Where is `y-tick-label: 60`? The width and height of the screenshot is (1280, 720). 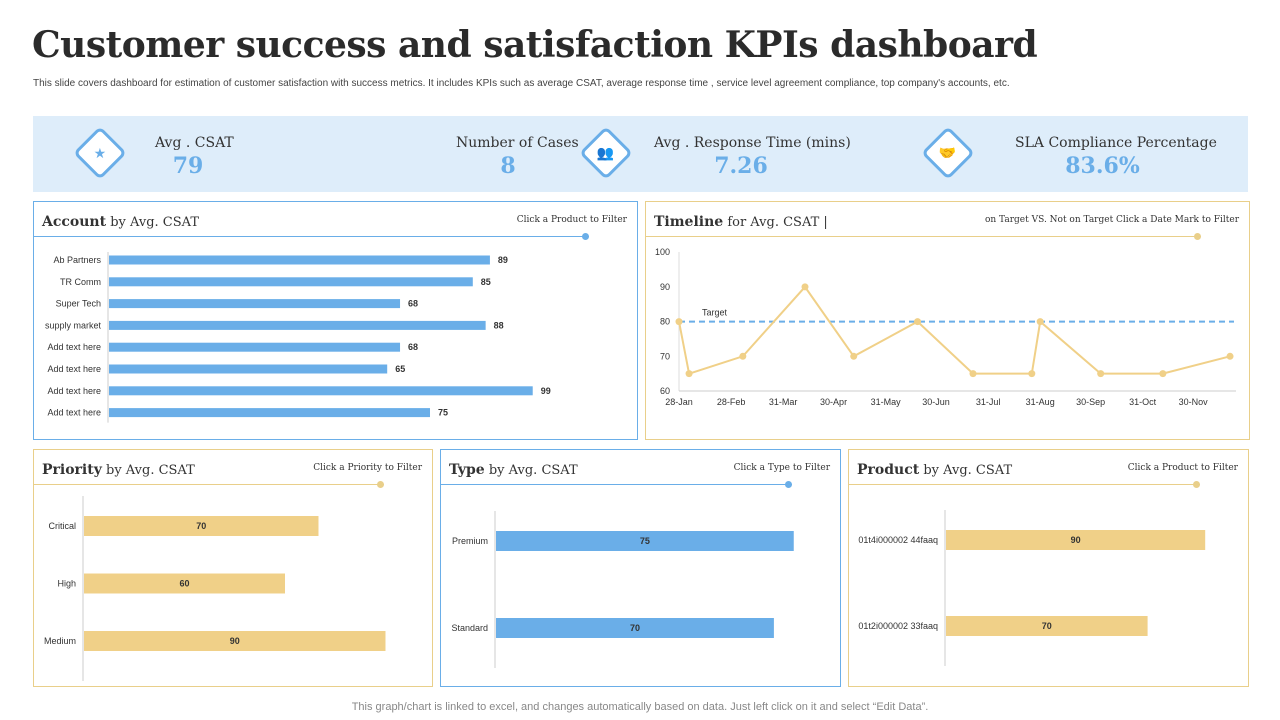 y-tick-label: 60 is located at coordinates (665, 391).